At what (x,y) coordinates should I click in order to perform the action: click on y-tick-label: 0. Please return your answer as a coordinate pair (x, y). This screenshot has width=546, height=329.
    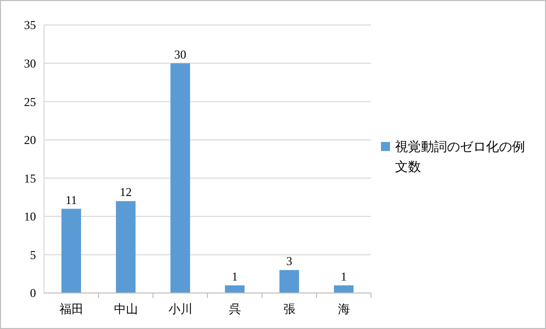
    Looking at the image, I should click on (33, 293).